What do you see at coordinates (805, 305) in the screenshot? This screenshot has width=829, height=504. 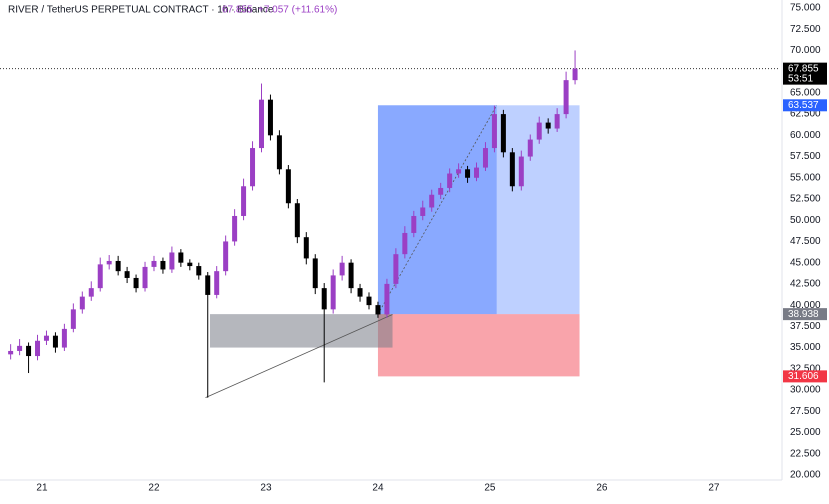 I see `y-tick-label: 40.000` at bounding box center [805, 305].